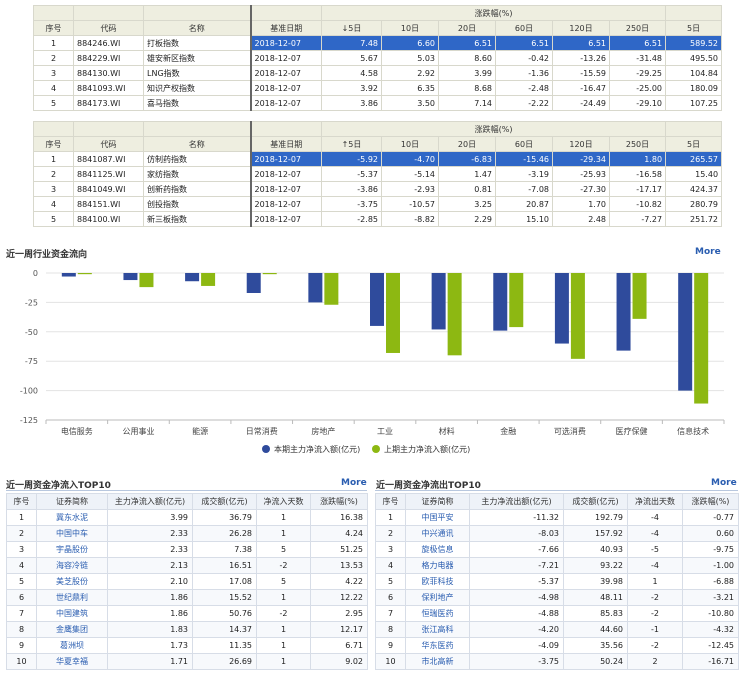 The image size is (745, 679). I want to click on table-cell: 2, so click(390, 533).